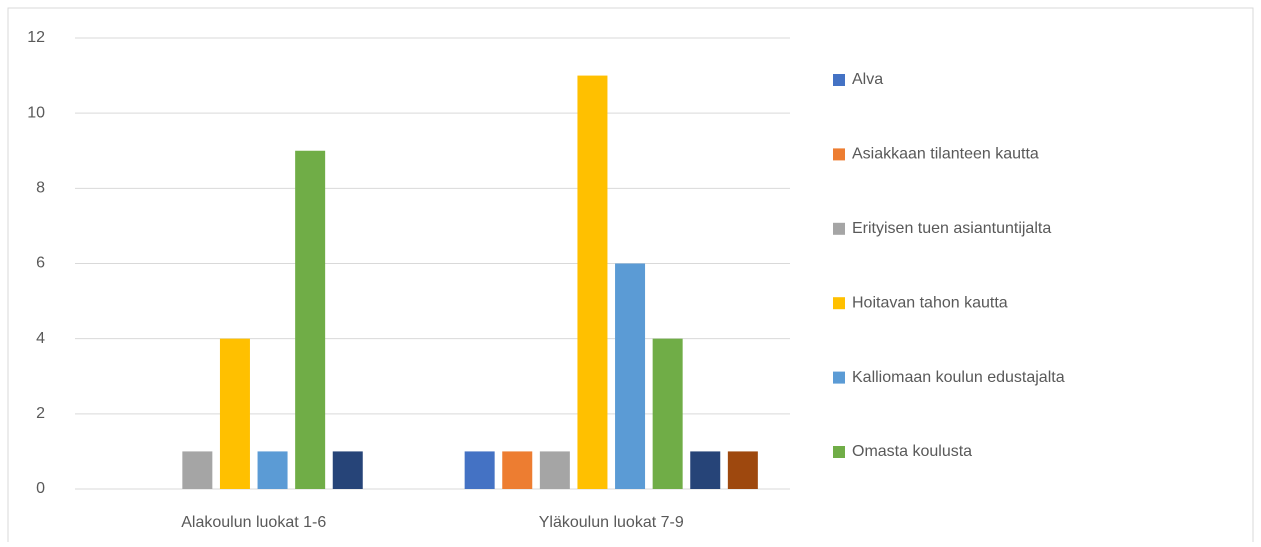 This screenshot has width=1261, height=547. Describe the element at coordinates (912, 451) in the screenshot. I see `legend-label: Omasta koulusta` at that location.